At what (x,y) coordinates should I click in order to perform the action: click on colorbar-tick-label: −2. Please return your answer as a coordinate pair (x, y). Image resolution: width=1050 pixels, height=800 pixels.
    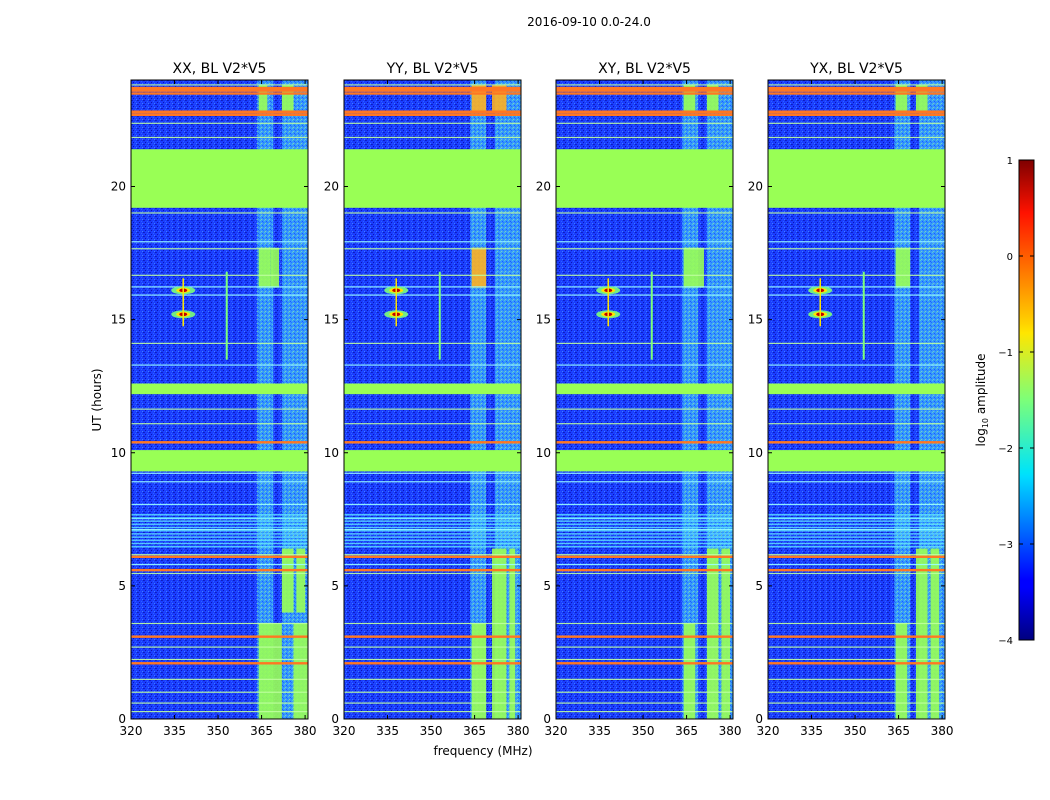
    Looking at the image, I should click on (1005, 449).